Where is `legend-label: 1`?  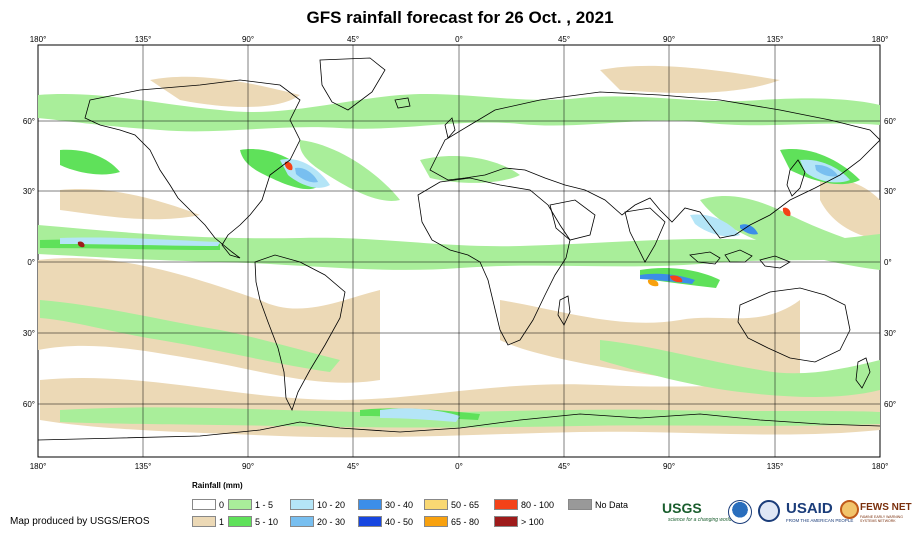 legend-label: 1 is located at coordinates (222, 521).